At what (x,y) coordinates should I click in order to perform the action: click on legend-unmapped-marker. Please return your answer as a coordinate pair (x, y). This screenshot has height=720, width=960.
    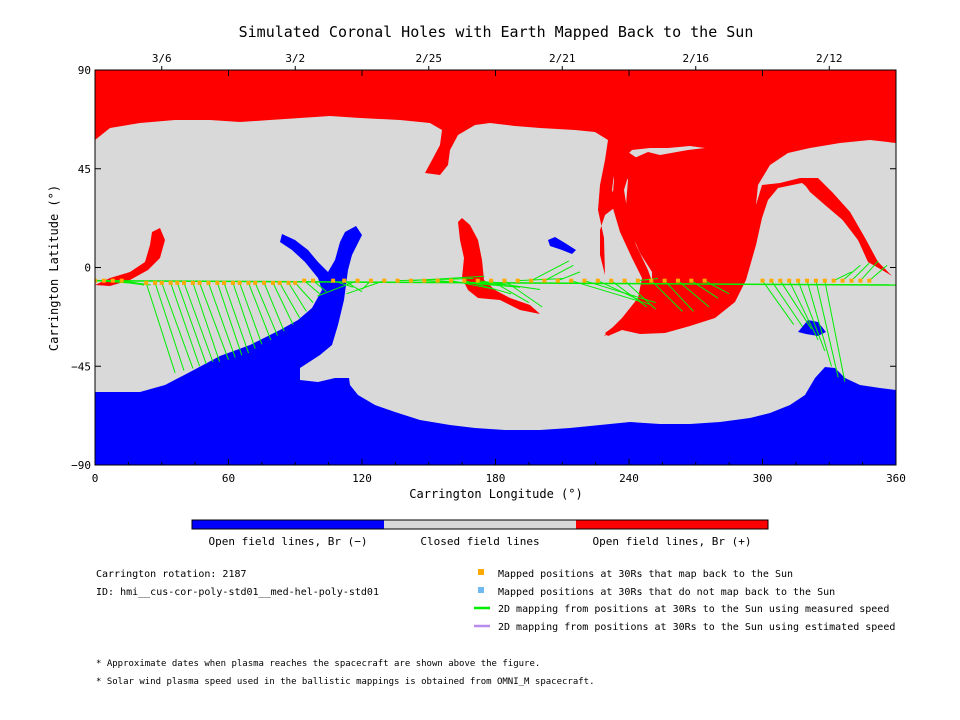
    Looking at the image, I should click on (481, 590).